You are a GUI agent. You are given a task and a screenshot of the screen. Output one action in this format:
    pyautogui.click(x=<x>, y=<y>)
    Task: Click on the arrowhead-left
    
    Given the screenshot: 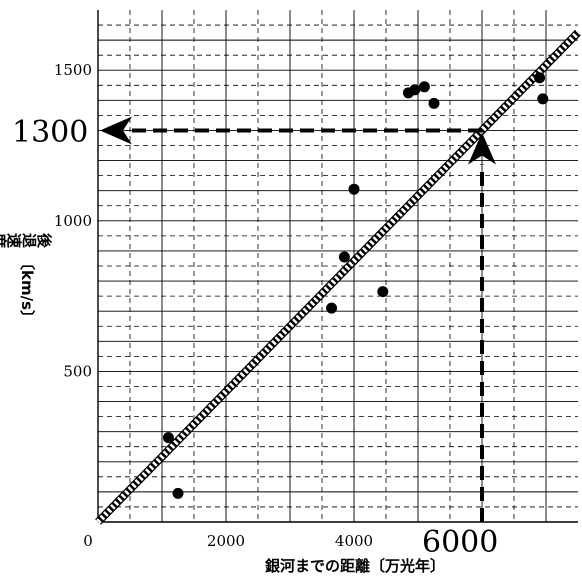 What is the action you would take?
    pyautogui.click(x=116, y=130)
    